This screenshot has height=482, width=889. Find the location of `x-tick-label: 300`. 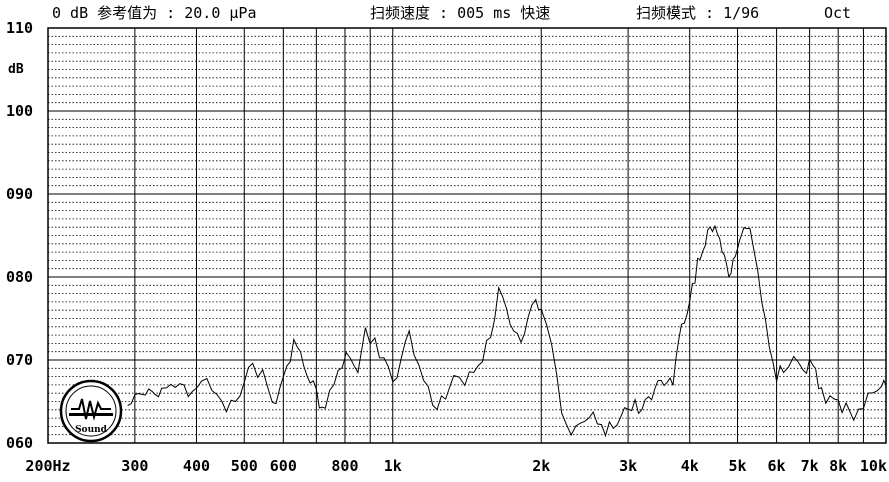

x-tick-label: 300 is located at coordinates (134, 466).